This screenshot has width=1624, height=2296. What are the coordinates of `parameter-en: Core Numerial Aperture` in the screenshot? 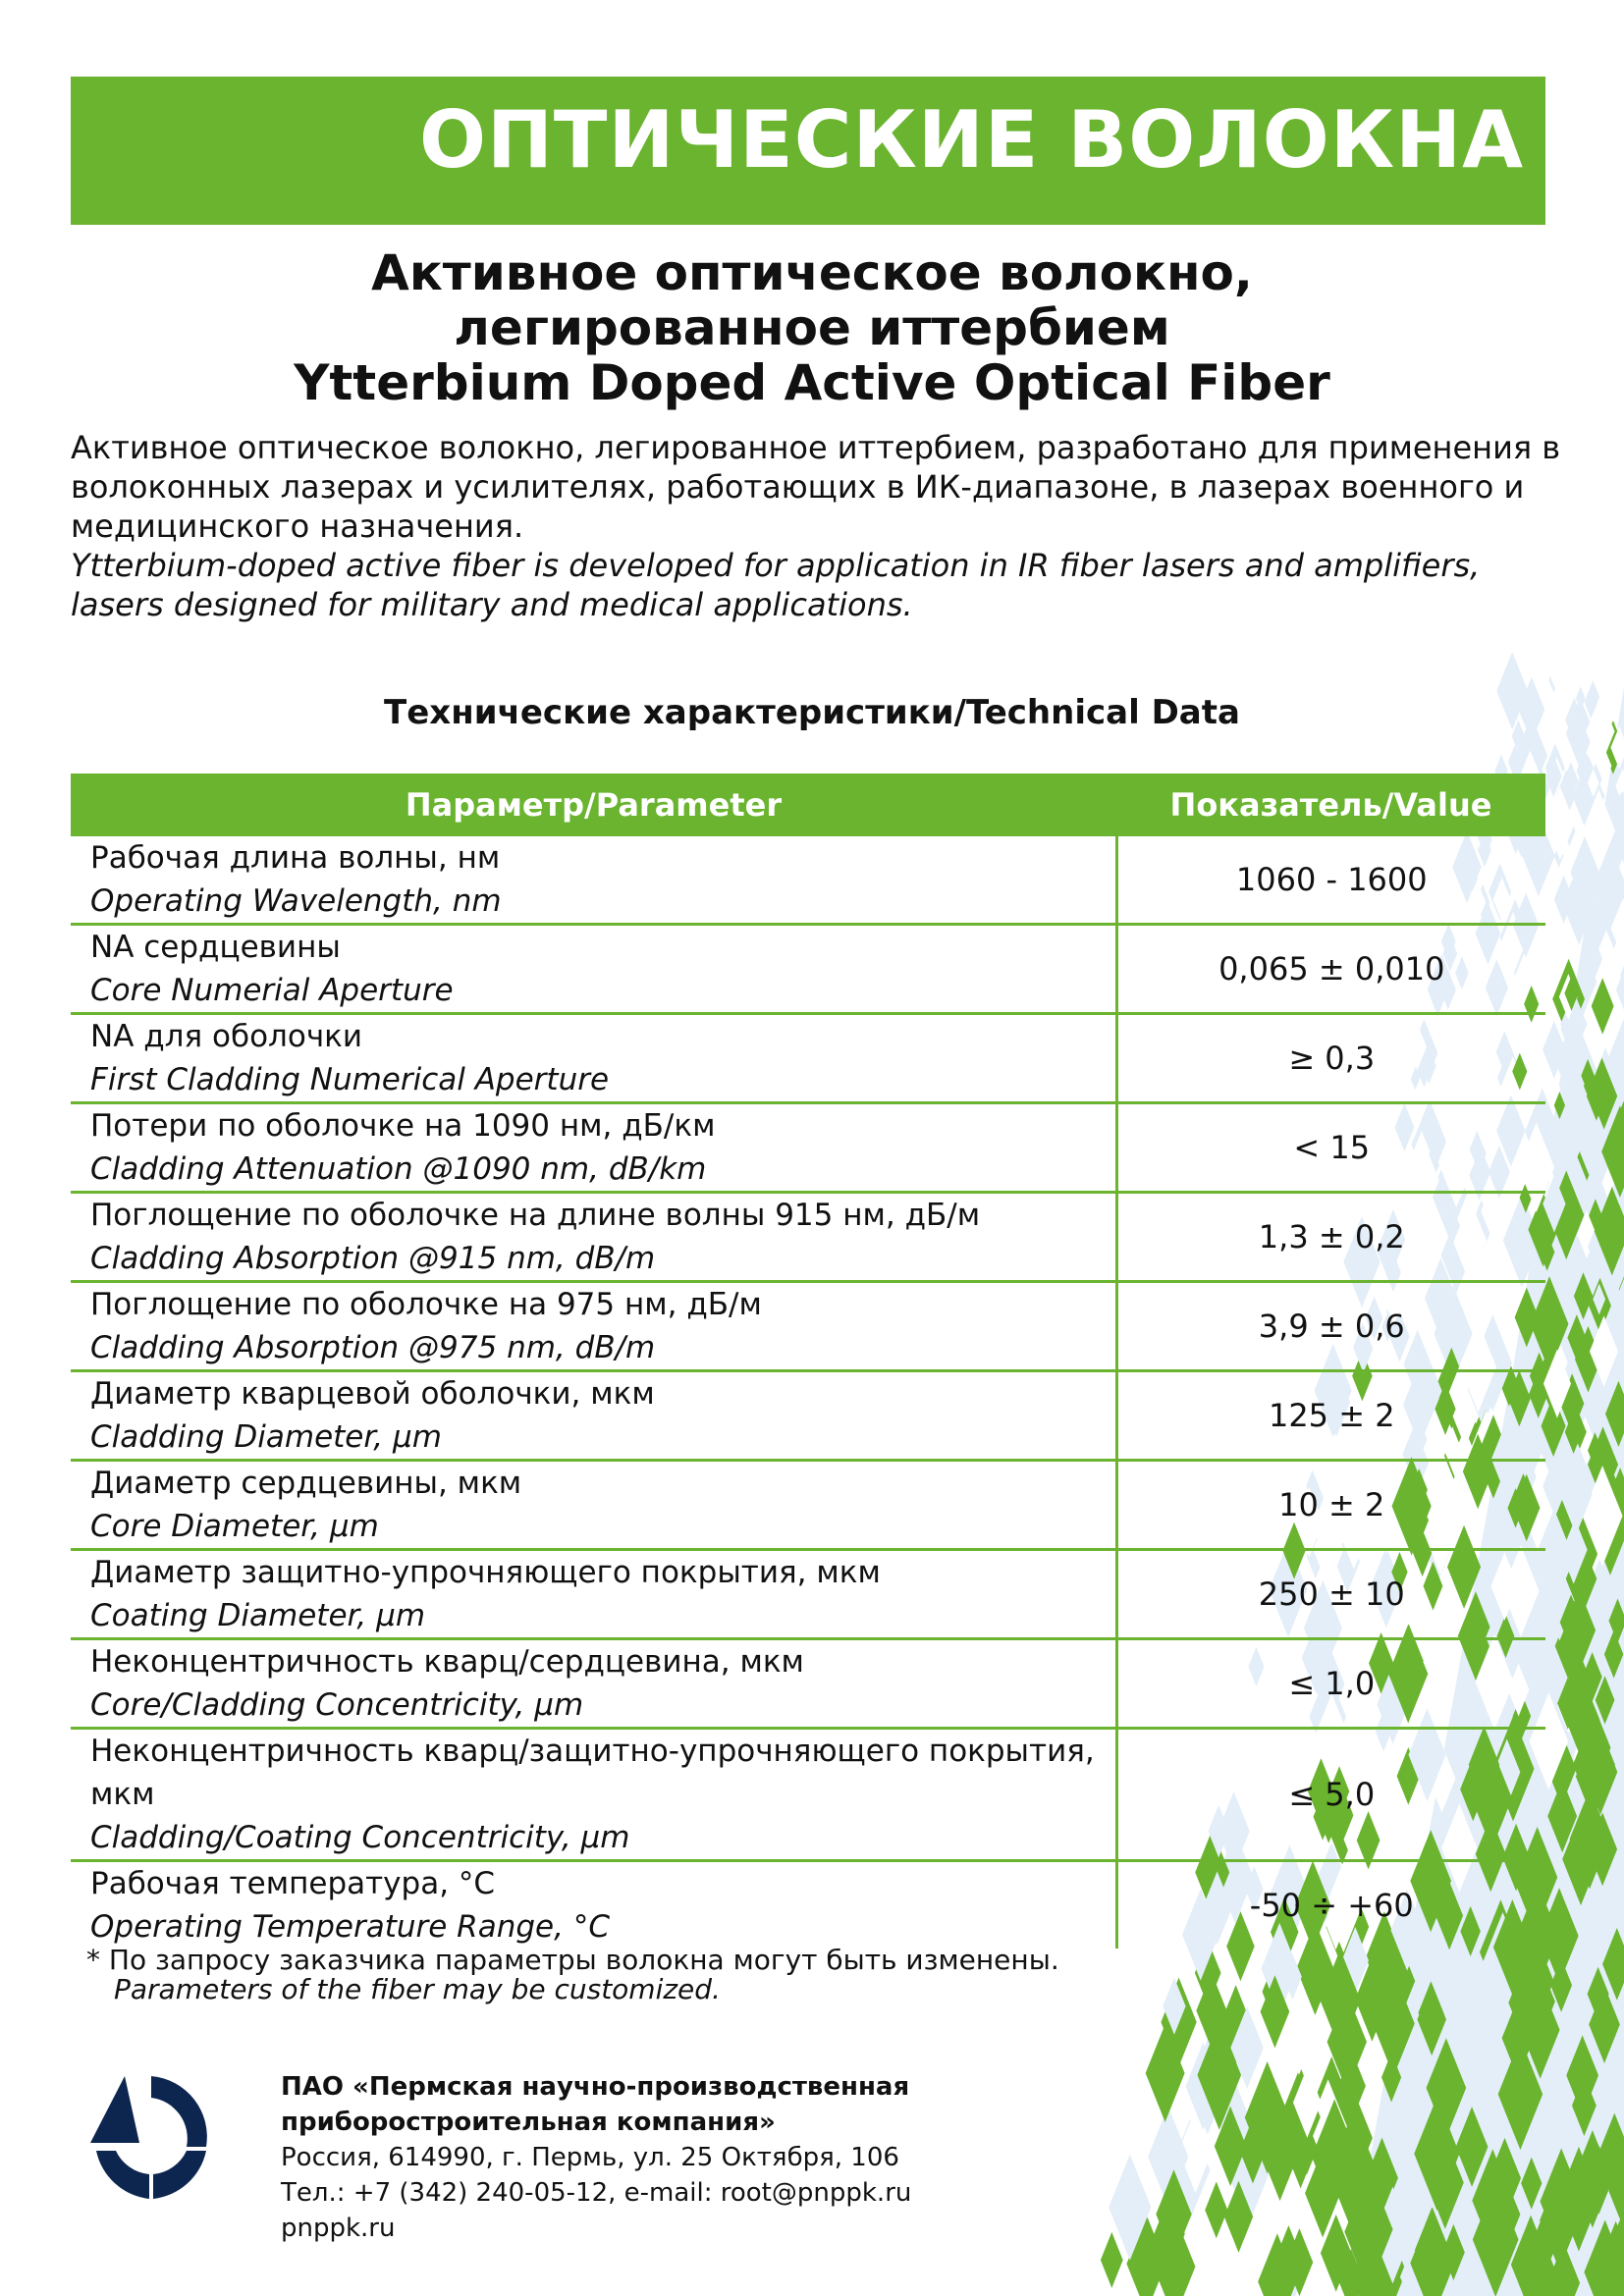 It's located at (272, 991).